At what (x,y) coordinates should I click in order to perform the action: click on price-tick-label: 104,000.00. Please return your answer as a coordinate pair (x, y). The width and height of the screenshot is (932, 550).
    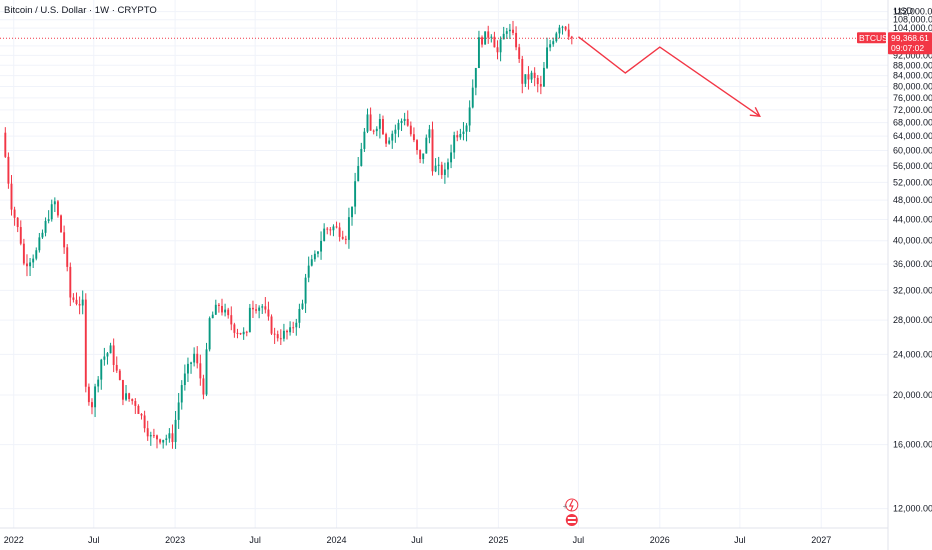
    Looking at the image, I should click on (912, 28).